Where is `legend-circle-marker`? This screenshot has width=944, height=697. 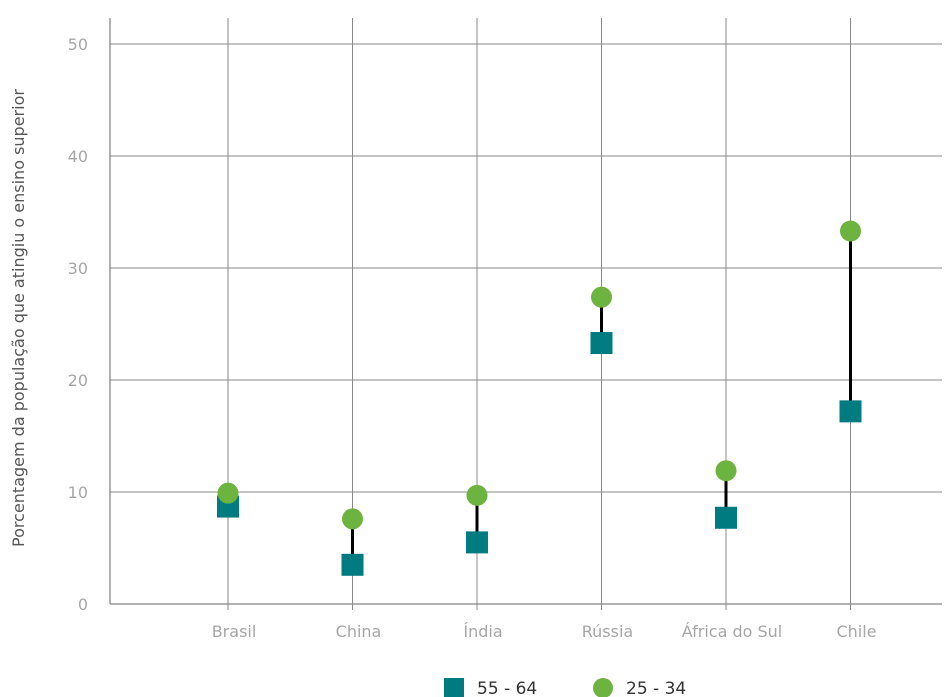 legend-circle-marker is located at coordinates (603, 687).